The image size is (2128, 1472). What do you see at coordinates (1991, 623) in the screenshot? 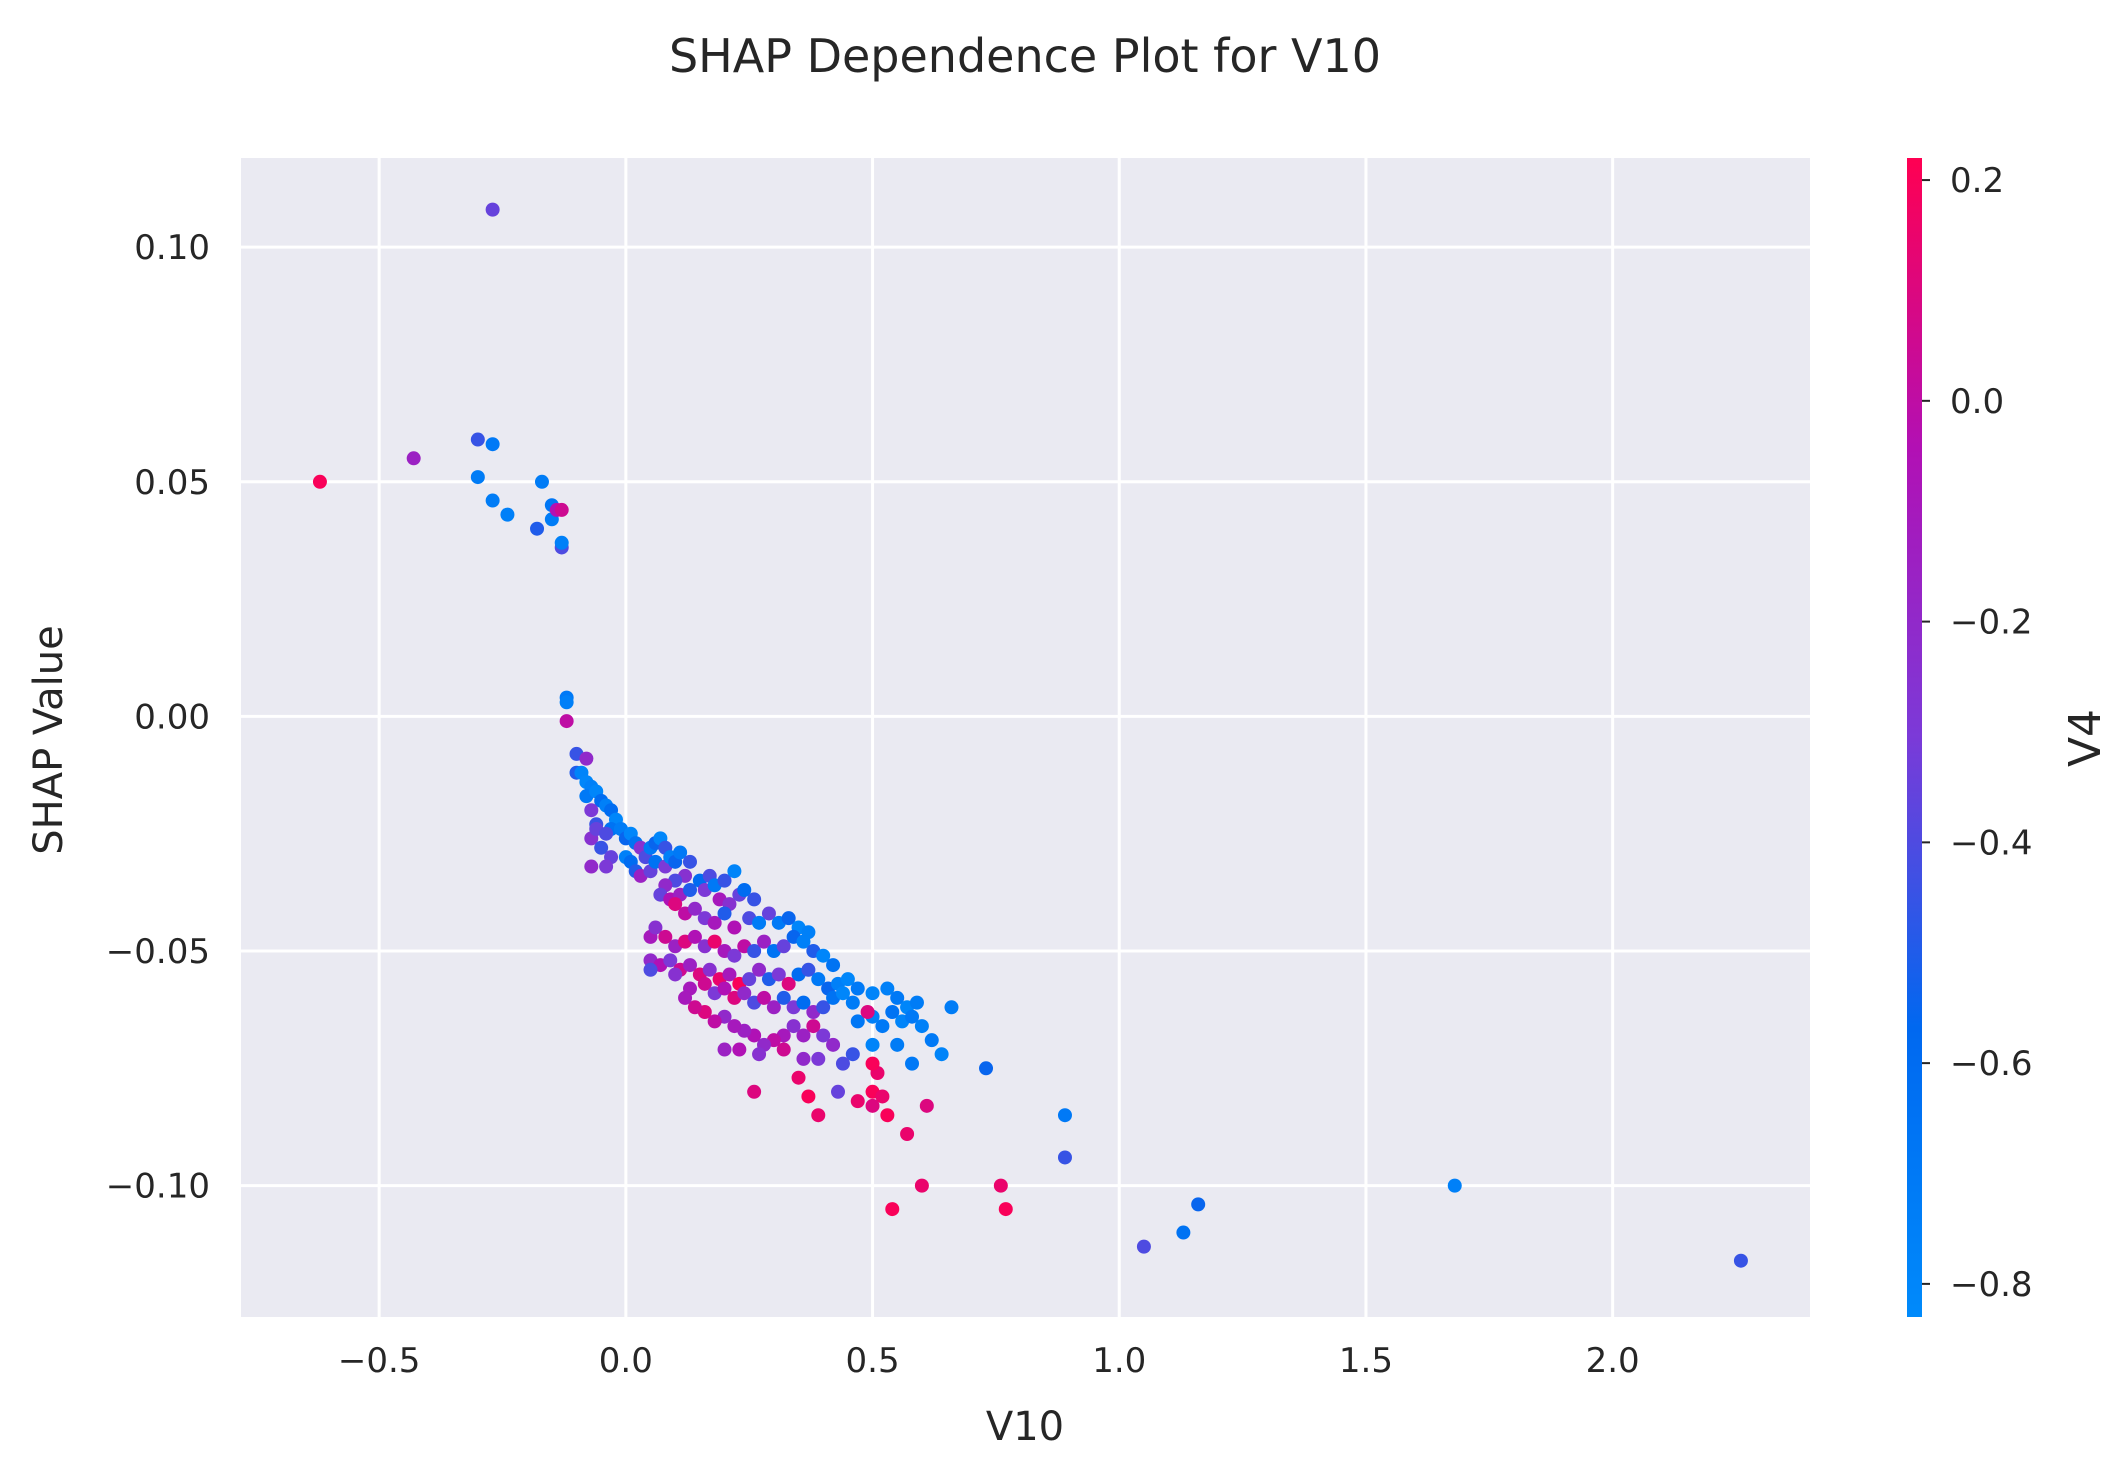
I see `colorbar-tick-label: −0.2` at bounding box center [1991, 623].